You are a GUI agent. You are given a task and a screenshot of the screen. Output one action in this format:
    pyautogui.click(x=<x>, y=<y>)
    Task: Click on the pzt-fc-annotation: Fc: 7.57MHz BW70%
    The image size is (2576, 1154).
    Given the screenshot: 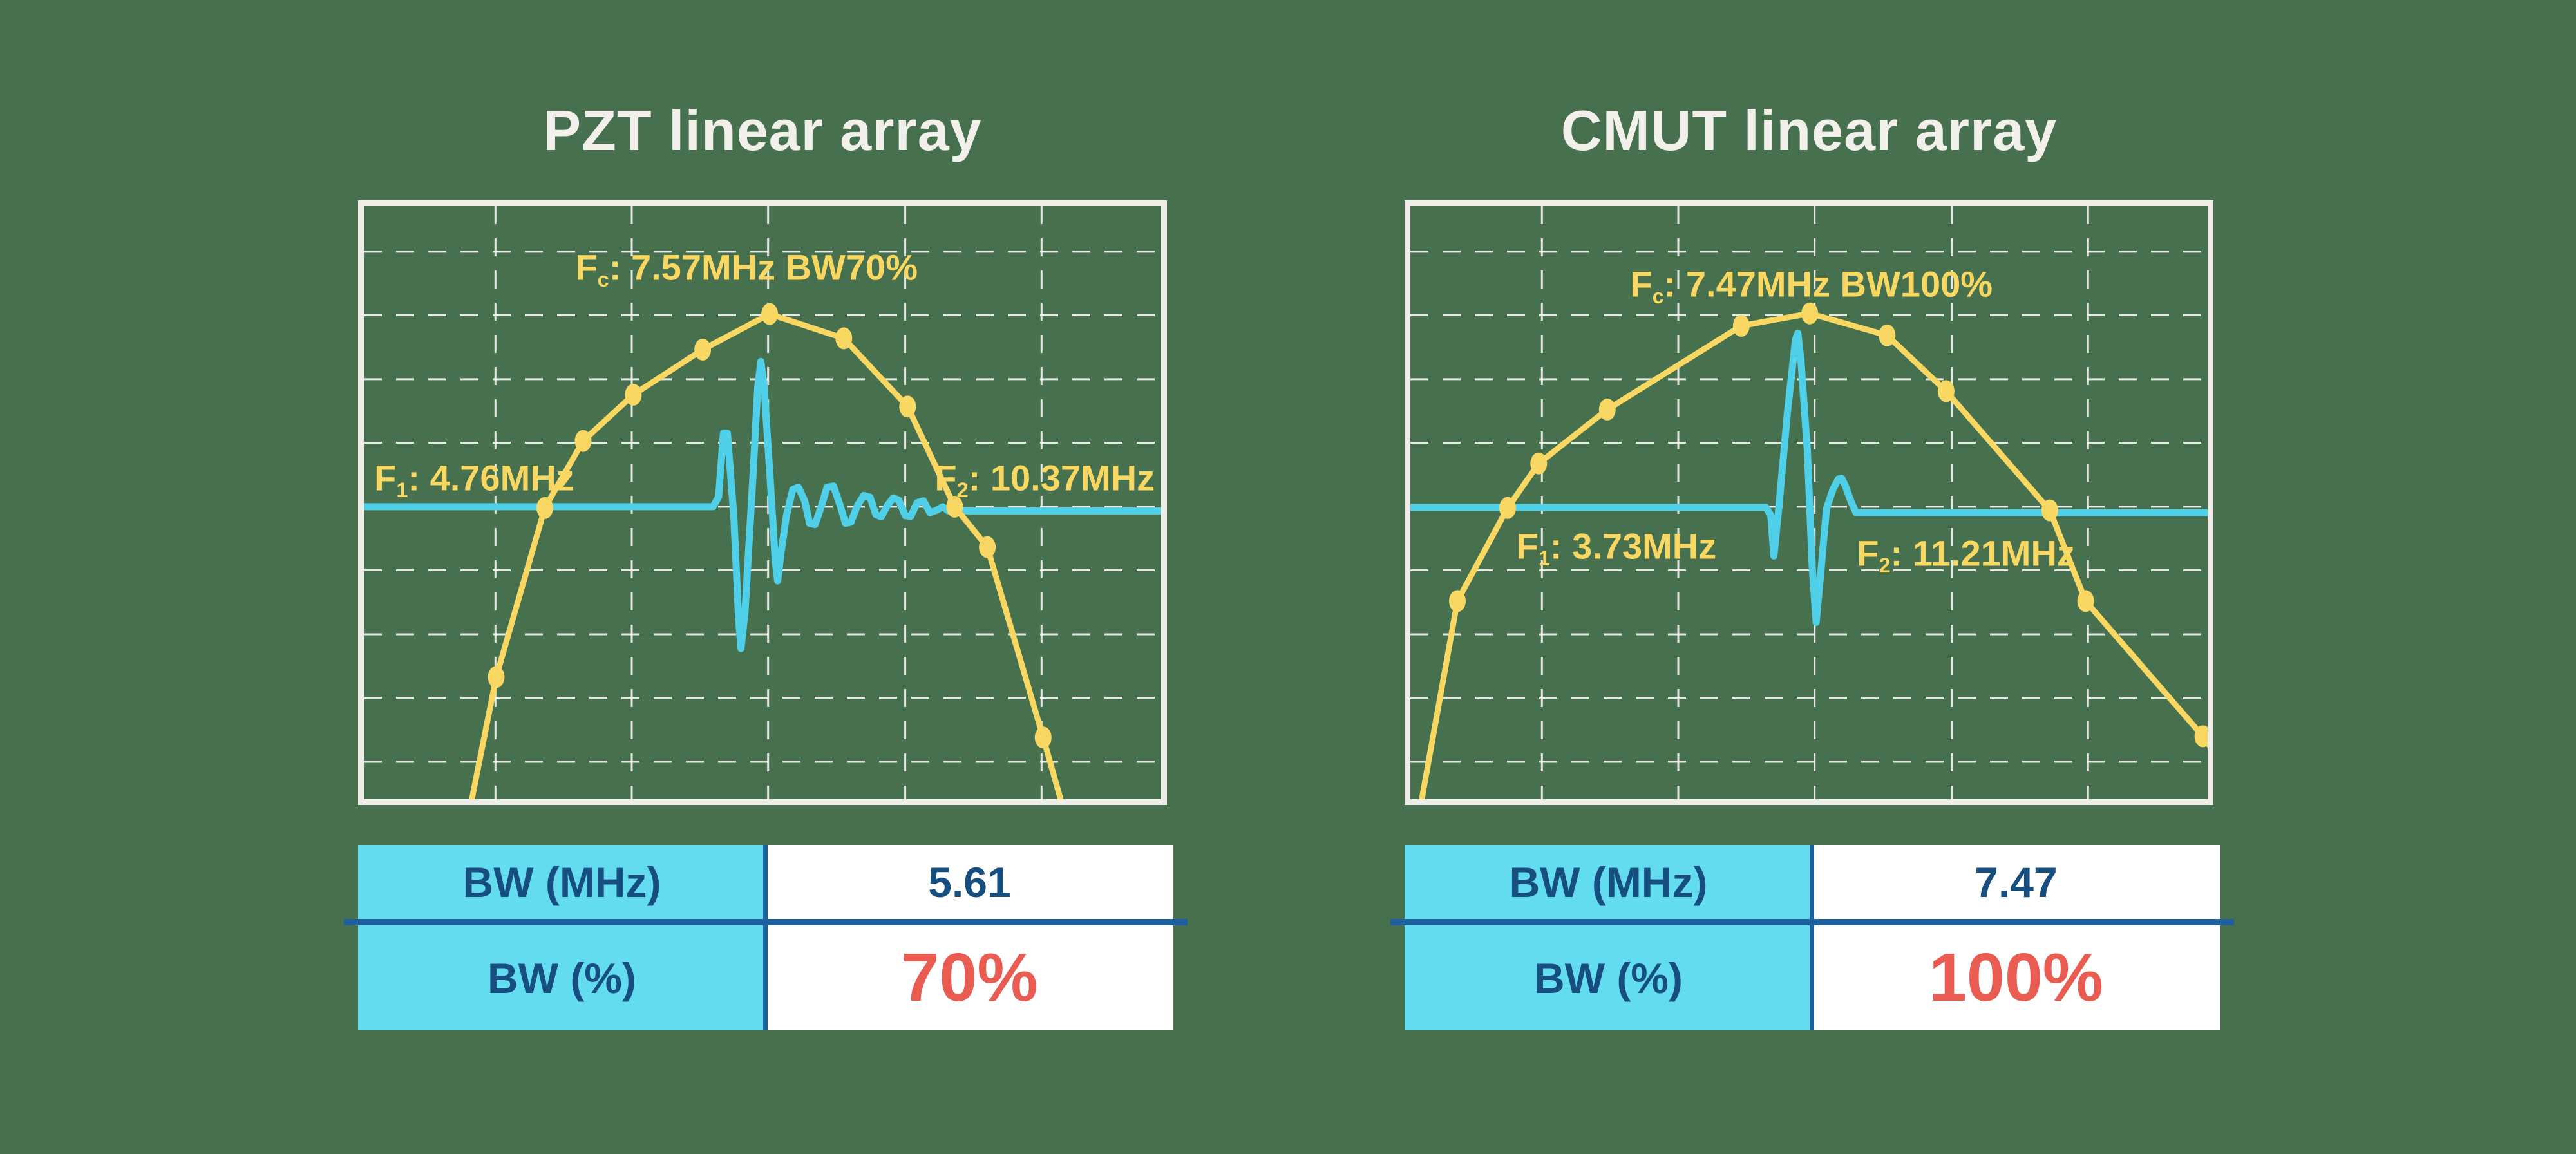 What is the action you would take?
    pyautogui.click(x=747, y=269)
    